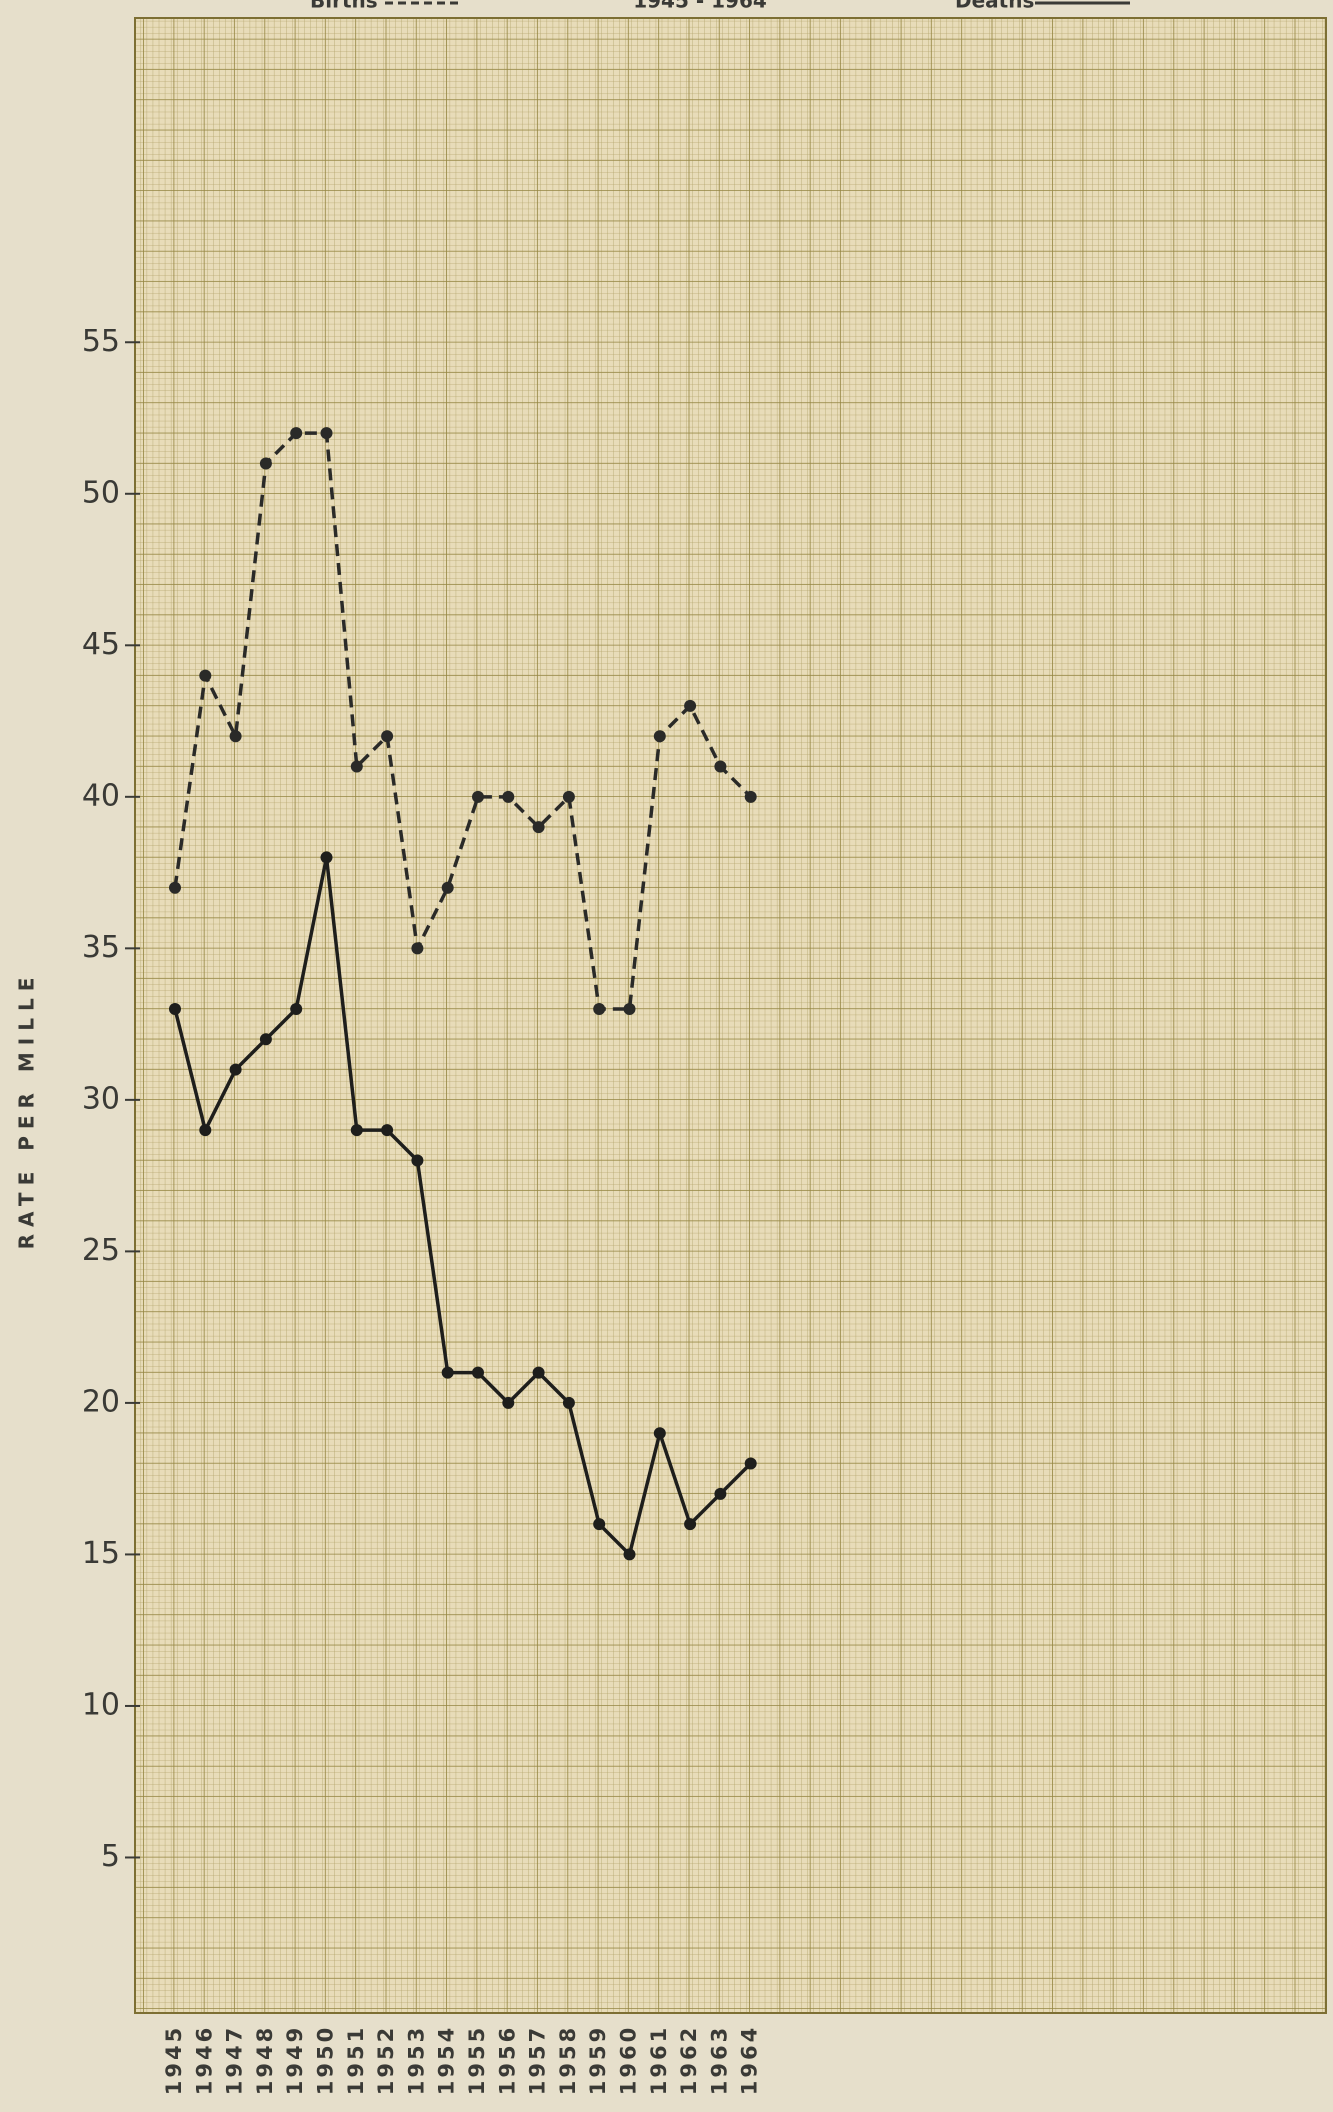 The image size is (1333, 2112). Describe the element at coordinates (659, 2060) in the screenshot. I see `x-tick-label: 1961` at that location.